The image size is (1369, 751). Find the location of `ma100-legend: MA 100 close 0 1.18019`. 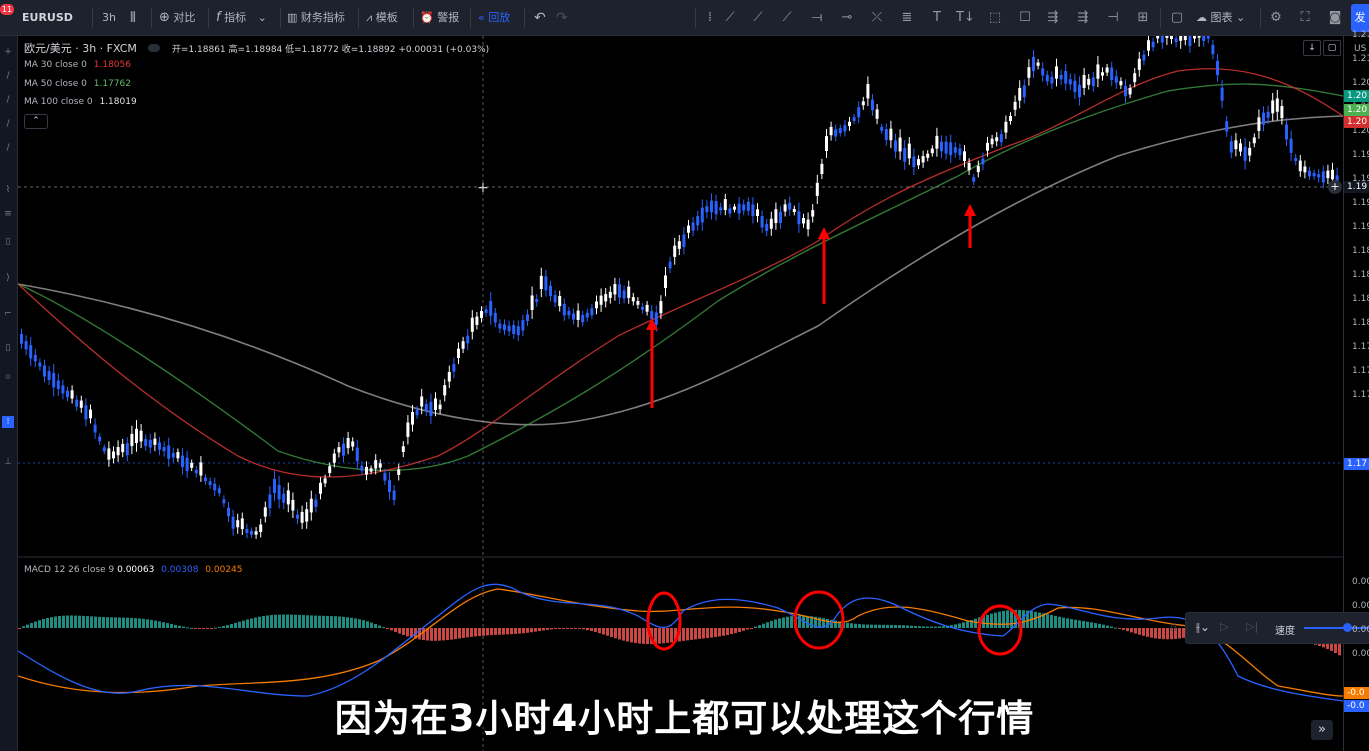

ma100-legend: MA 100 close 0 1.18019 is located at coordinates (80, 102).